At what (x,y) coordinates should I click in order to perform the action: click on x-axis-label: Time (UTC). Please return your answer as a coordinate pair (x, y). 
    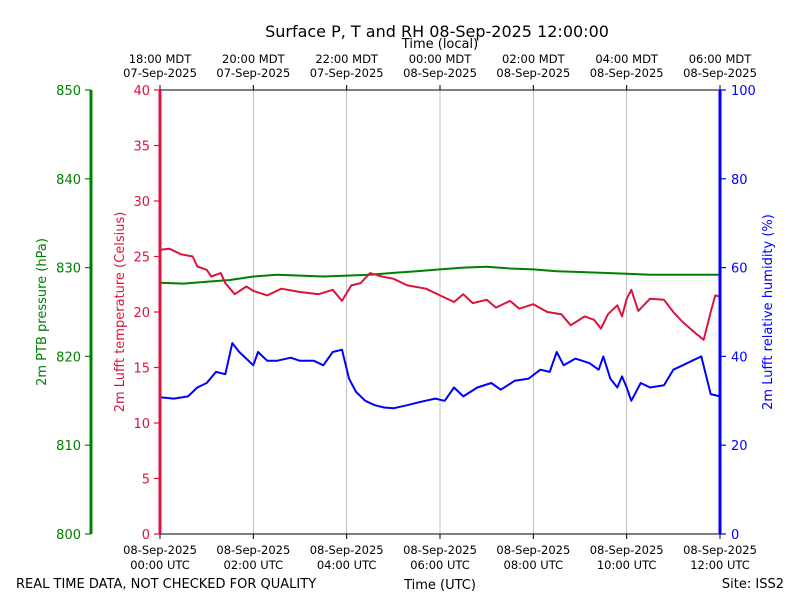
    Looking at the image, I should click on (439, 585).